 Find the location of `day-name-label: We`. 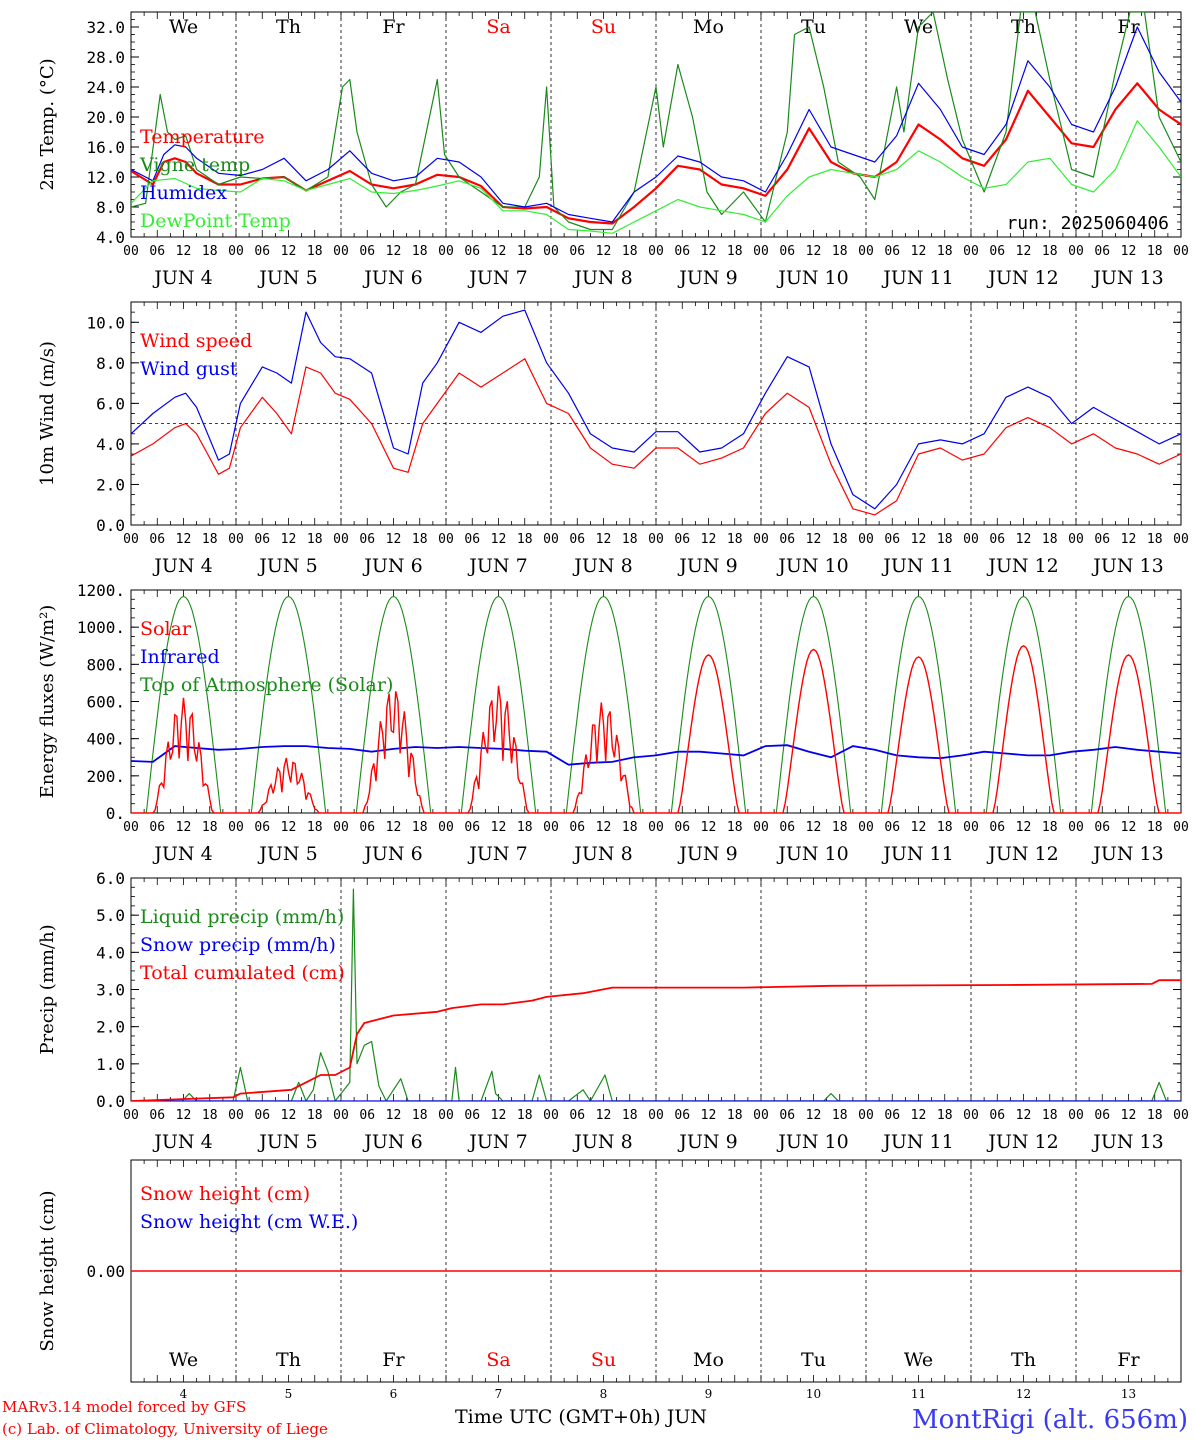

day-name-label: We is located at coordinates (183, 27).